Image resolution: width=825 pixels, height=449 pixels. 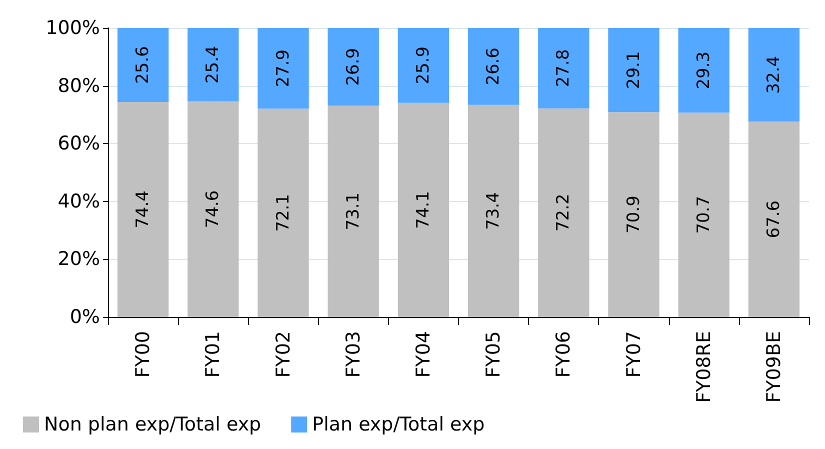 What do you see at coordinates (563, 354) in the screenshot?
I see `x-tick-label: FY06` at bounding box center [563, 354].